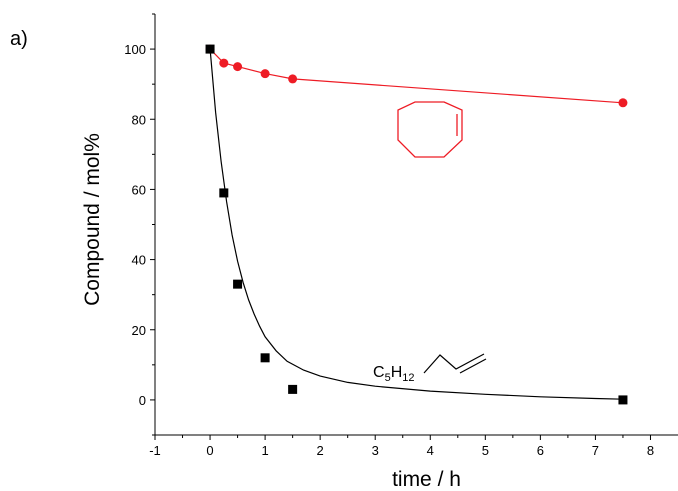  Describe the element at coordinates (19, 39) in the screenshot. I see `panel-label: a)` at that location.